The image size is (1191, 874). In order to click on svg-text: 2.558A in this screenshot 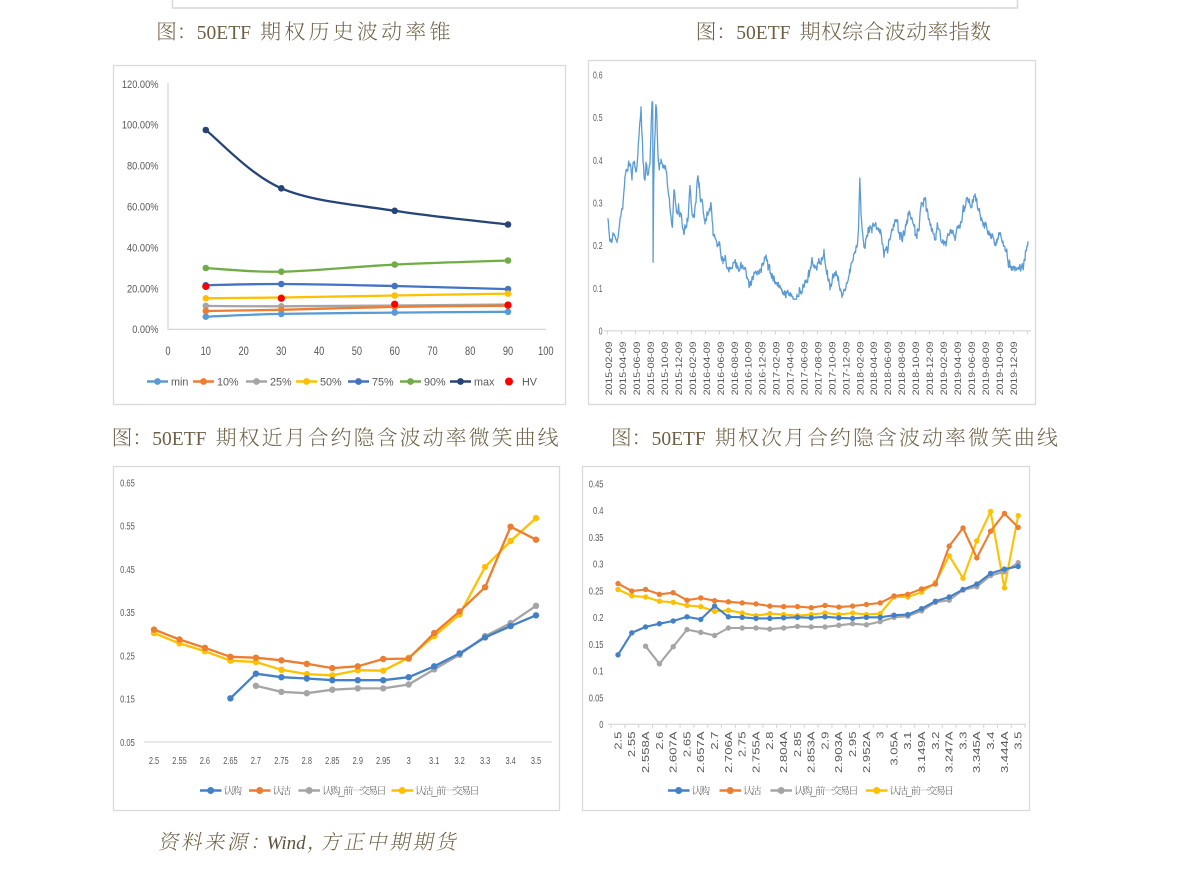, I will do `click(646, 752)`.